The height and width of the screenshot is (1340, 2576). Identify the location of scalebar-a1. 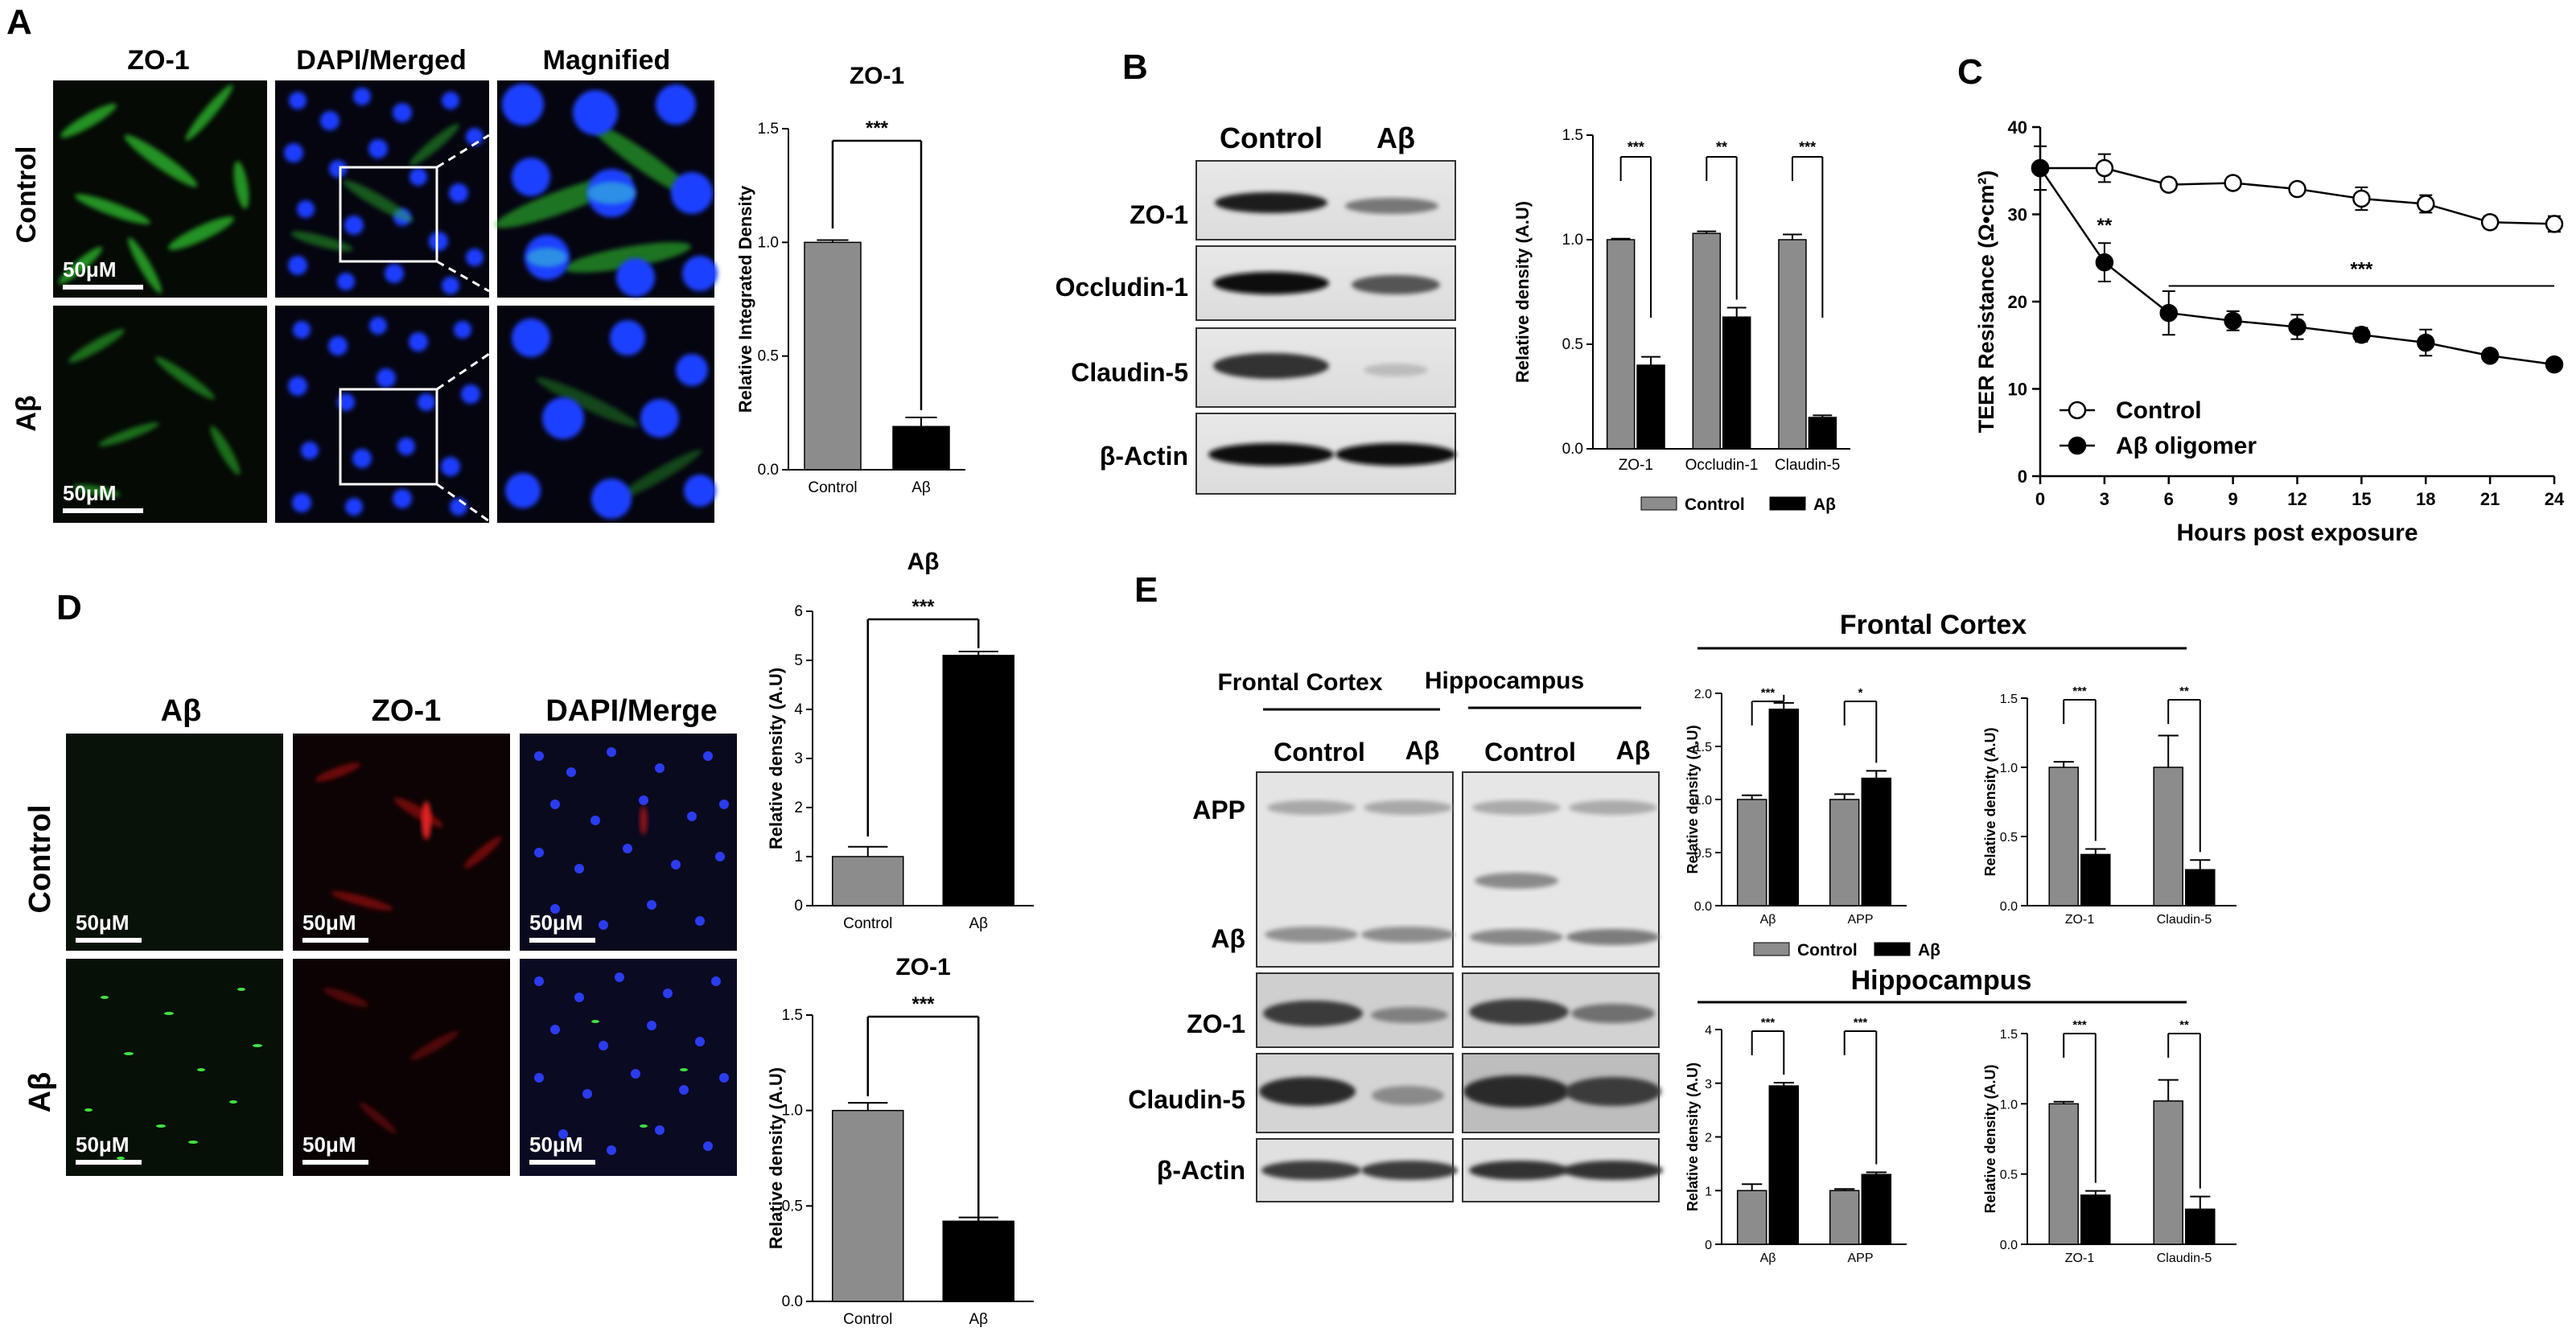
(103, 287).